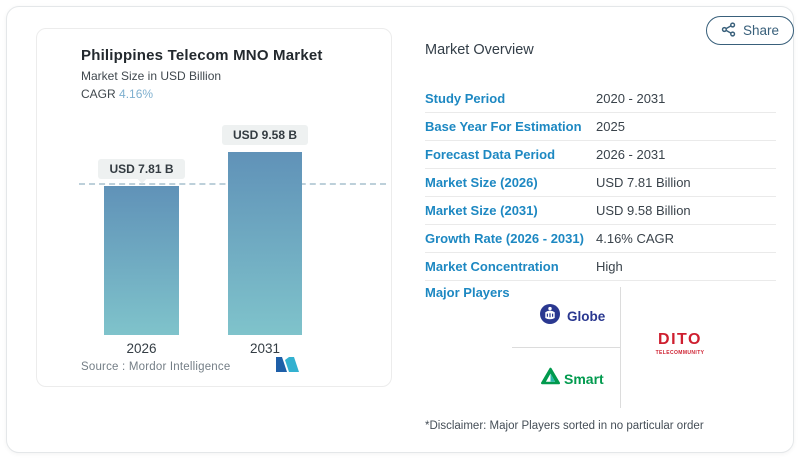 The image size is (800, 459). What do you see at coordinates (481, 182) in the screenshot?
I see `row-label: Market Size (2026)` at bounding box center [481, 182].